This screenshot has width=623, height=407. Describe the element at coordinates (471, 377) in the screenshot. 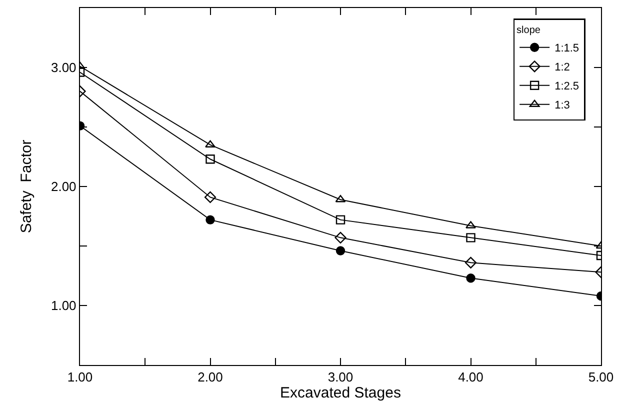

I see `x-tick-label: 4.00` at that location.